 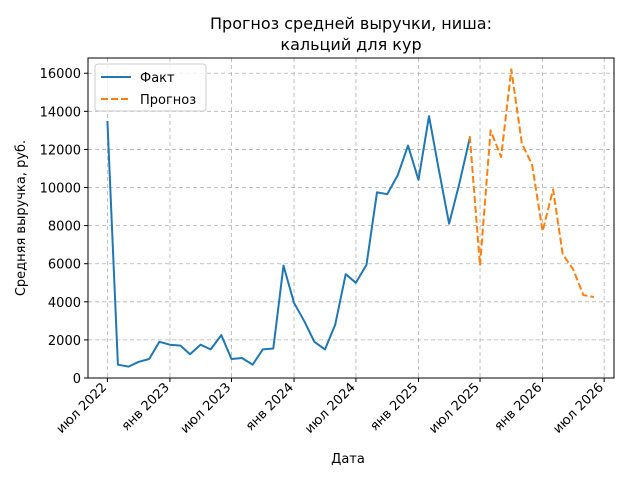 I want to click on x-tick-label: янв 2026, so click(x=519, y=407).